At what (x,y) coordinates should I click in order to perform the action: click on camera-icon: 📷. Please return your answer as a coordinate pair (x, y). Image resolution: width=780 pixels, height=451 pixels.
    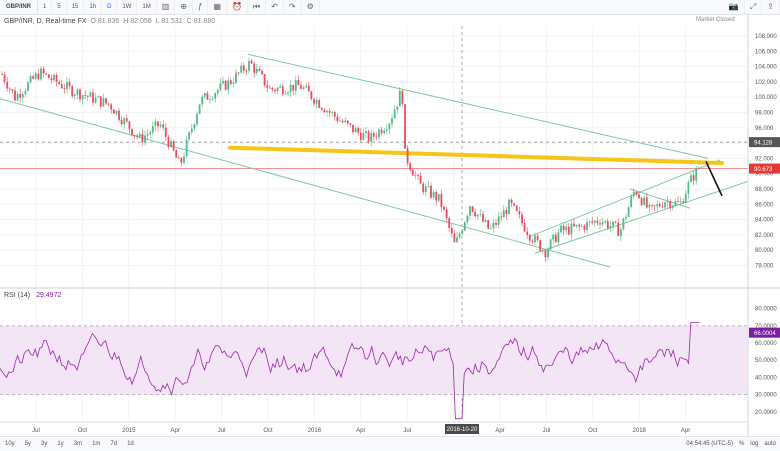
    Looking at the image, I should click on (734, 7).